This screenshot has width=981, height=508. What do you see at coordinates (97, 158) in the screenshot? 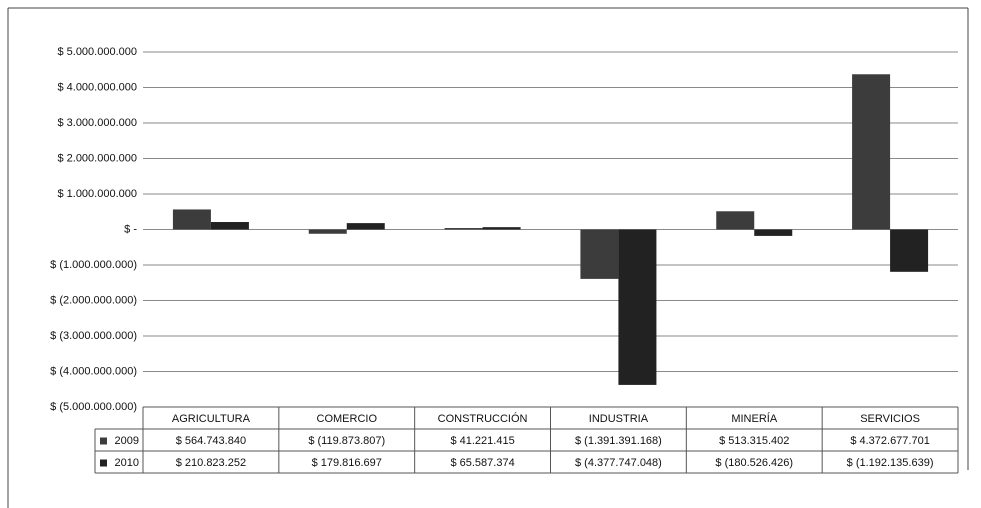
I see `y-tick-label: $ 2.000.000.000` at bounding box center [97, 158].